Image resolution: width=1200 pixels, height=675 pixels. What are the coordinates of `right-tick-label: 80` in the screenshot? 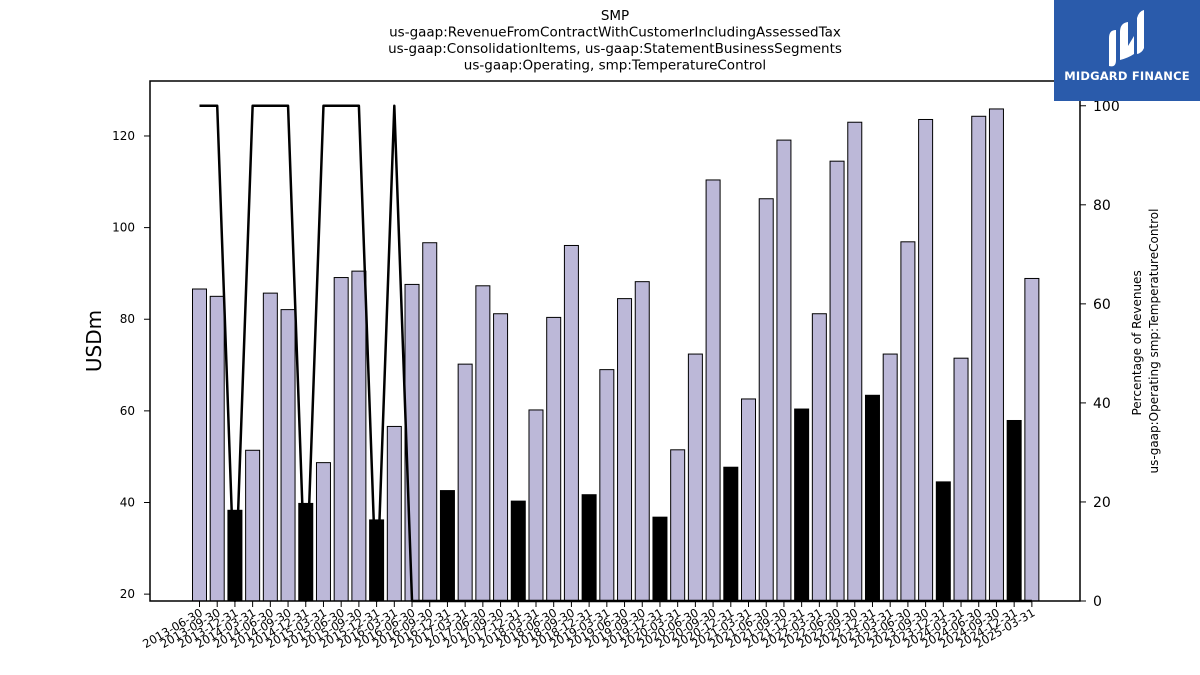 It's located at (1102, 206).